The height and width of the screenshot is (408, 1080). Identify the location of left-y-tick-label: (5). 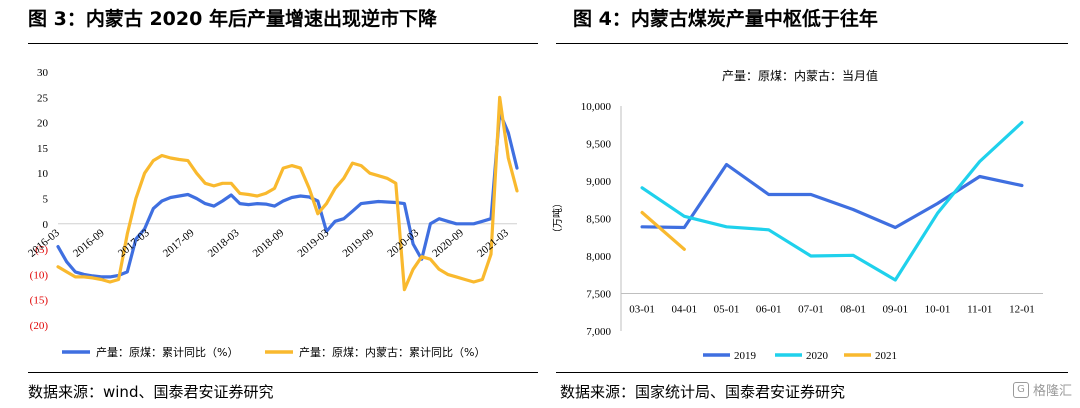
(41, 250).